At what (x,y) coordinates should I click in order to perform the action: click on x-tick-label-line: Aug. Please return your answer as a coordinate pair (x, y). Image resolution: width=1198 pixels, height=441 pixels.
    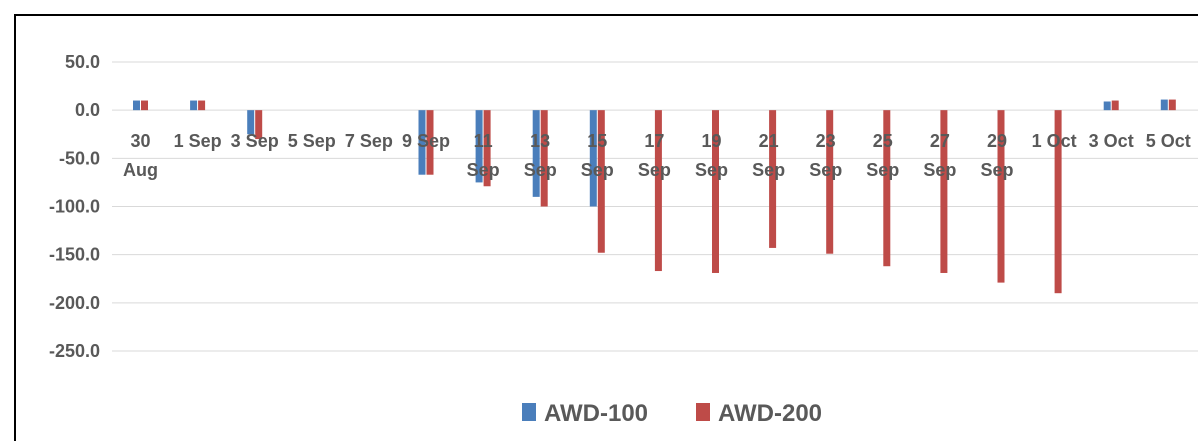
    Looking at the image, I should click on (140, 170).